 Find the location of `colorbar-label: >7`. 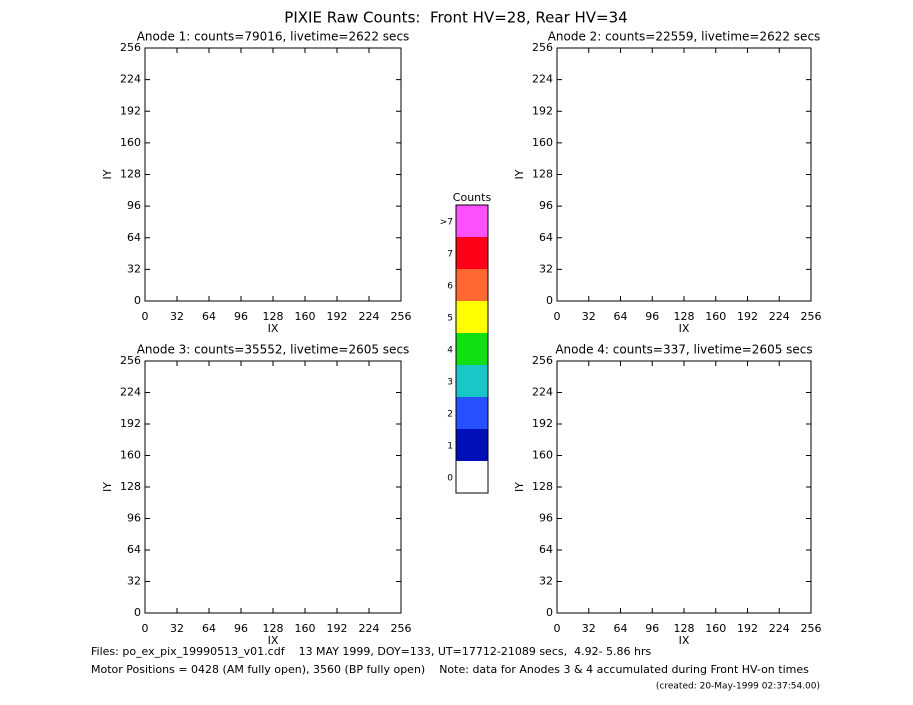

colorbar-label: >7 is located at coordinates (446, 223).